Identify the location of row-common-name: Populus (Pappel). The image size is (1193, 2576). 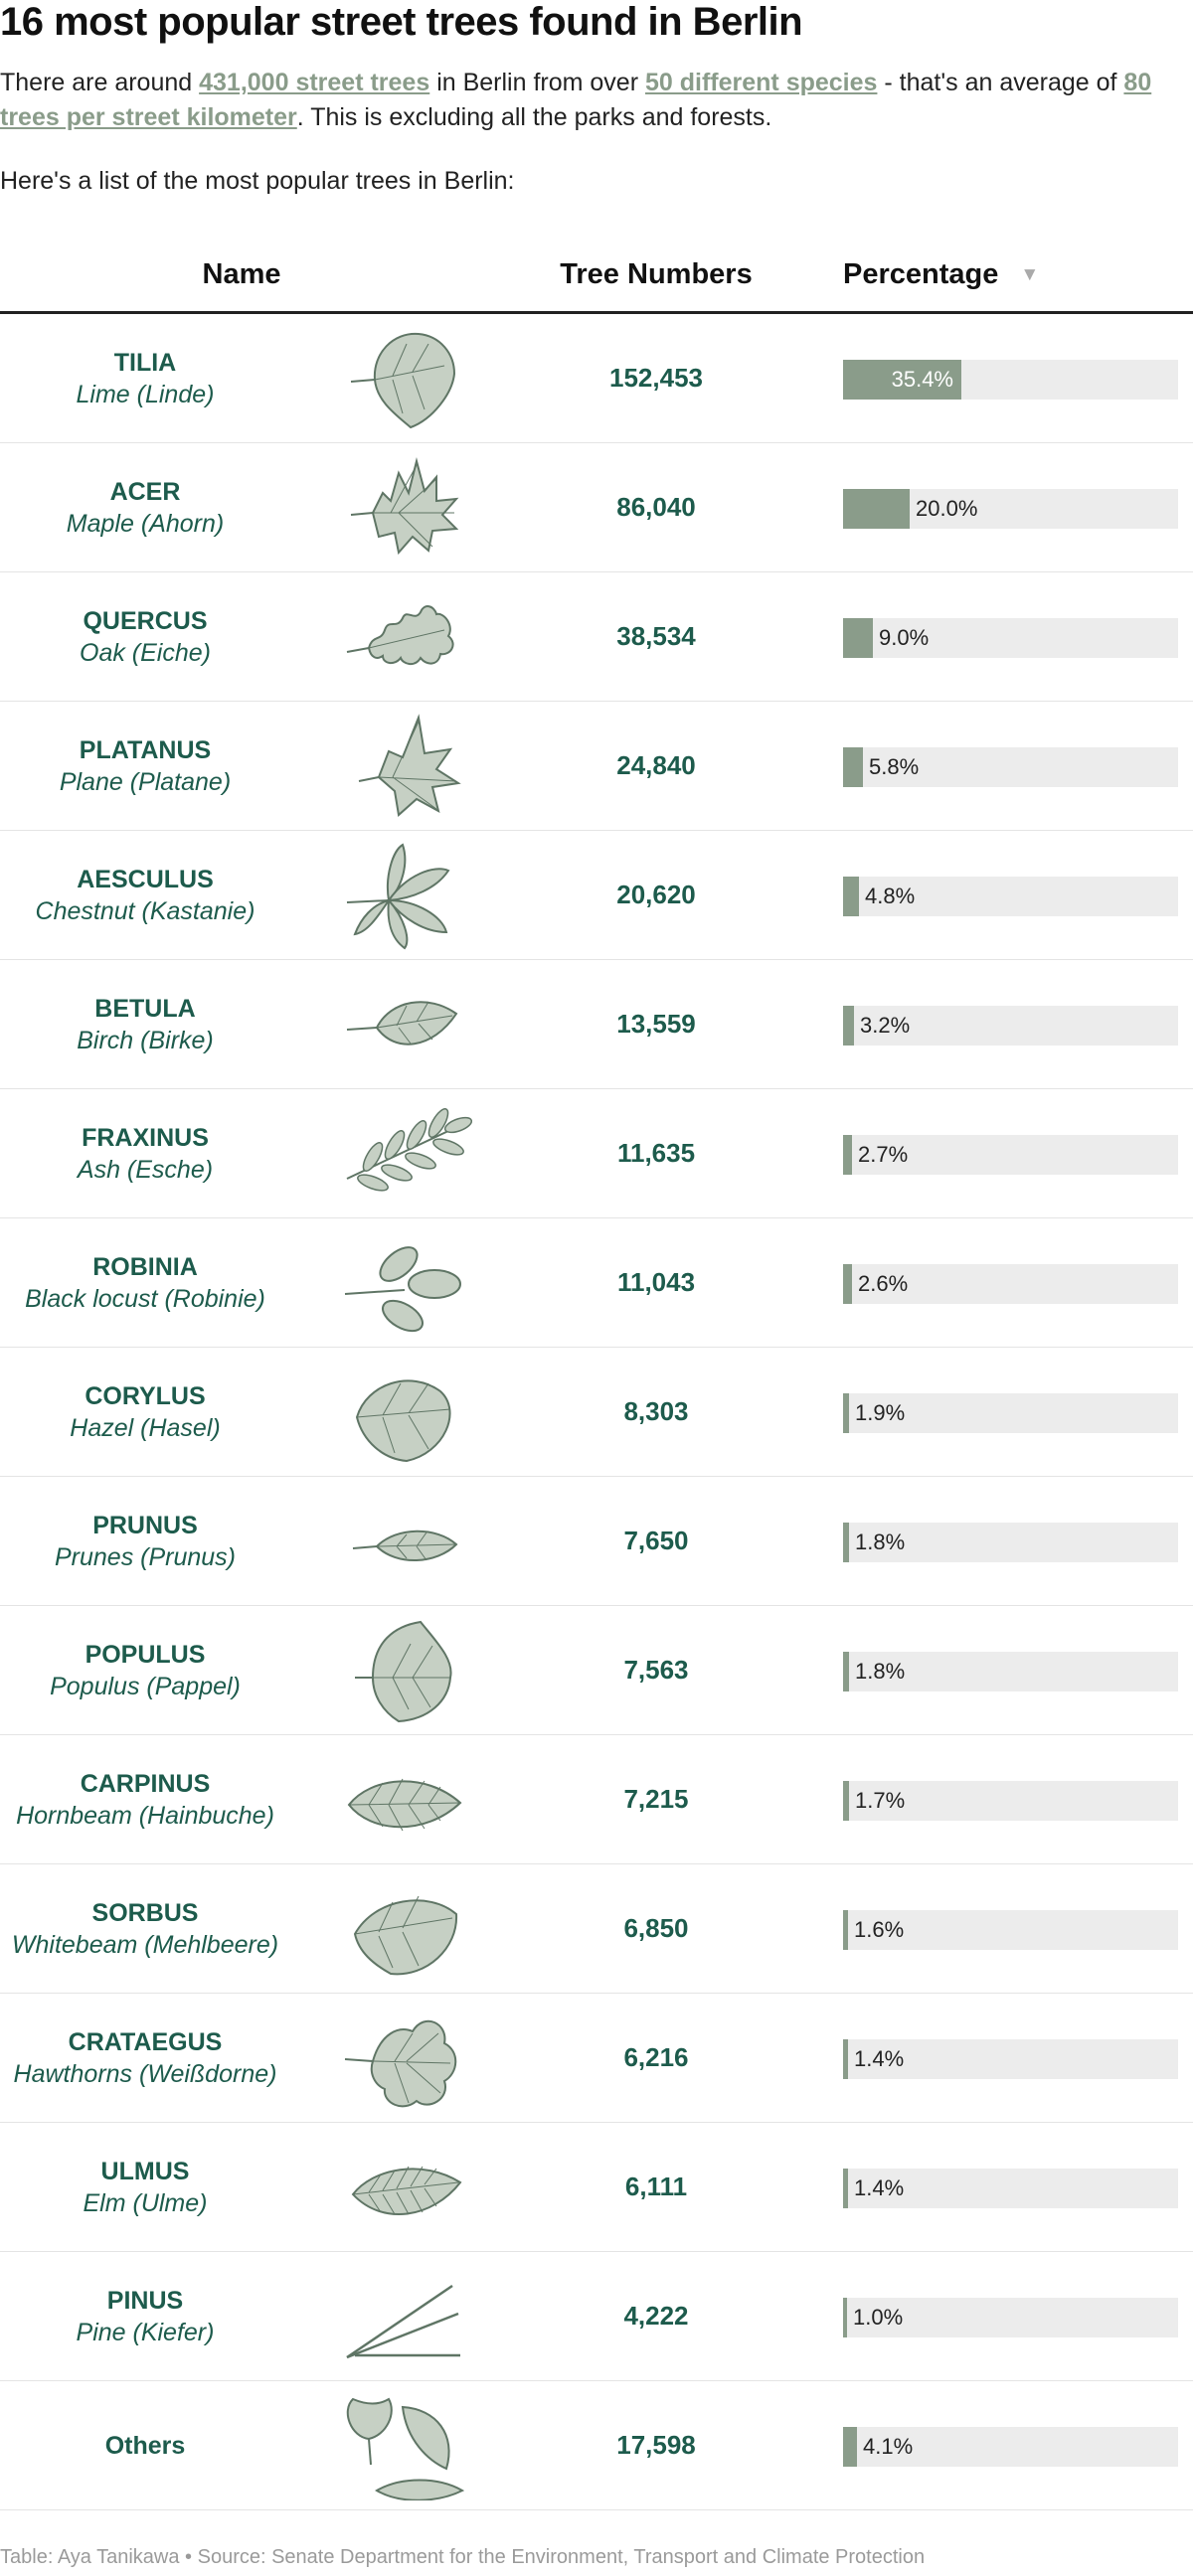
(145, 1686).